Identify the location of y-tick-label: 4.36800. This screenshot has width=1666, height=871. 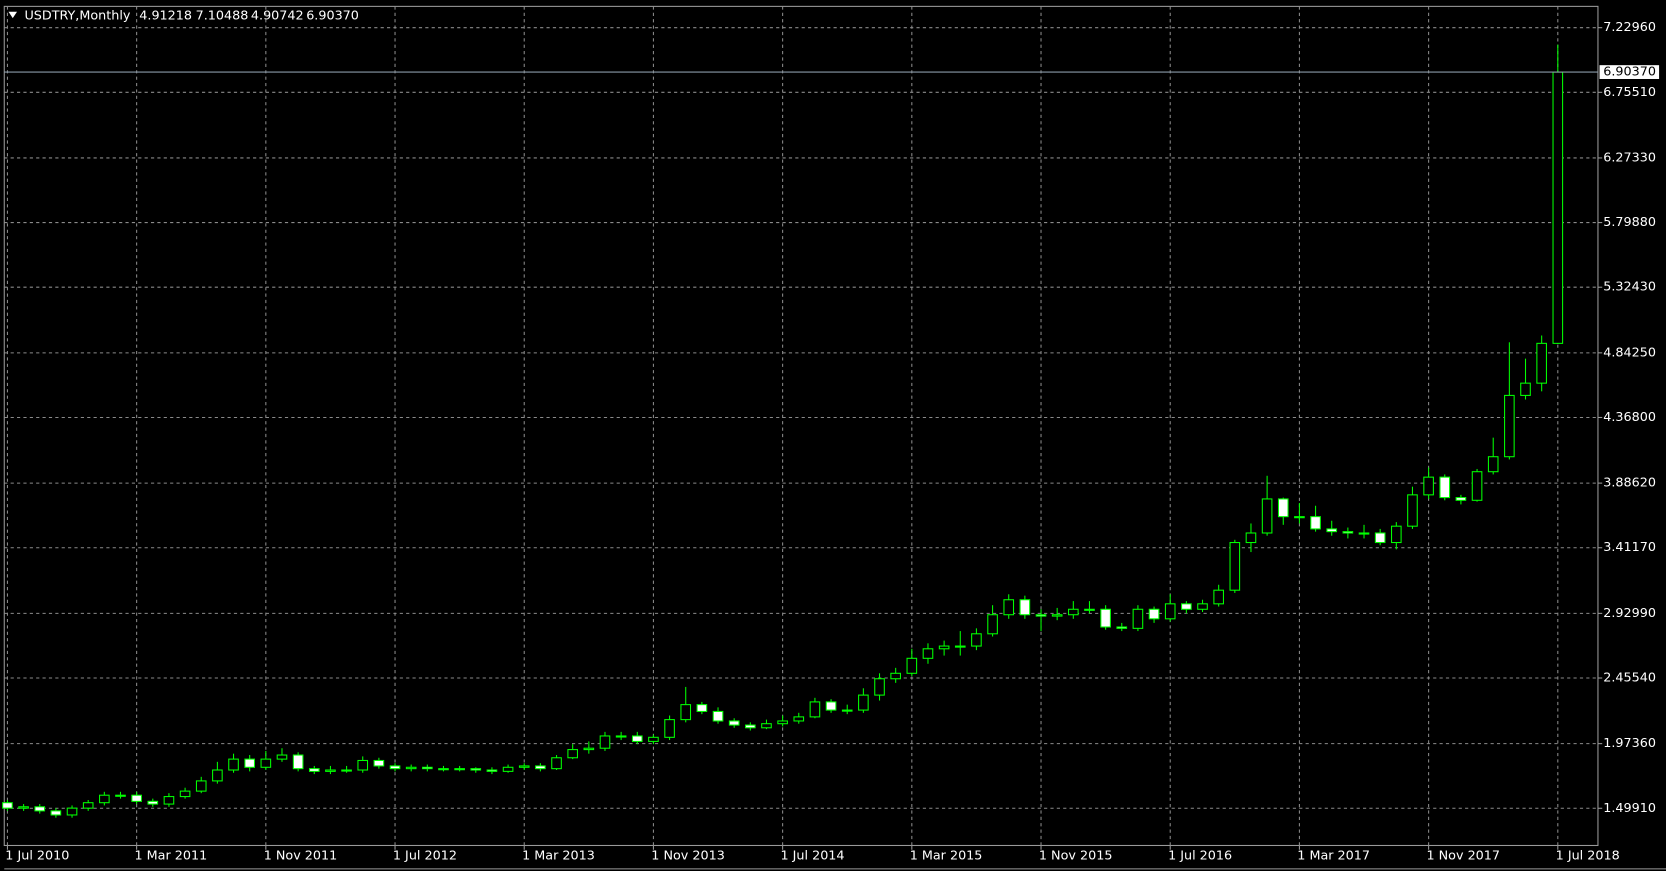
(1629, 417).